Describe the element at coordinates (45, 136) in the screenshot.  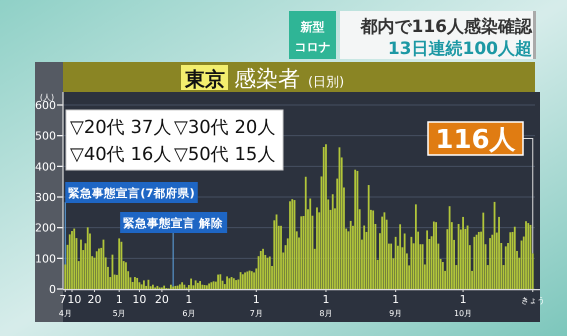
I see `y-tick-label: 500` at that location.